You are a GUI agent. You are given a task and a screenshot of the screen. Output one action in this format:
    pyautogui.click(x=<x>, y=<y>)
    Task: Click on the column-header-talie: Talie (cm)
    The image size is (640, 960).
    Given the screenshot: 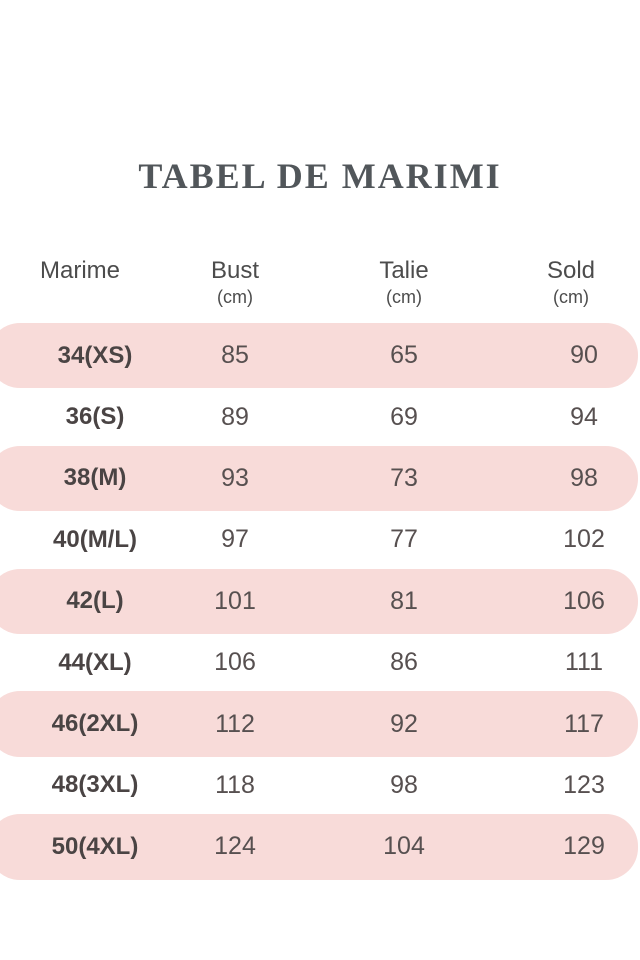 What is the action you would take?
    pyautogui.click(x=404, y=282)
    